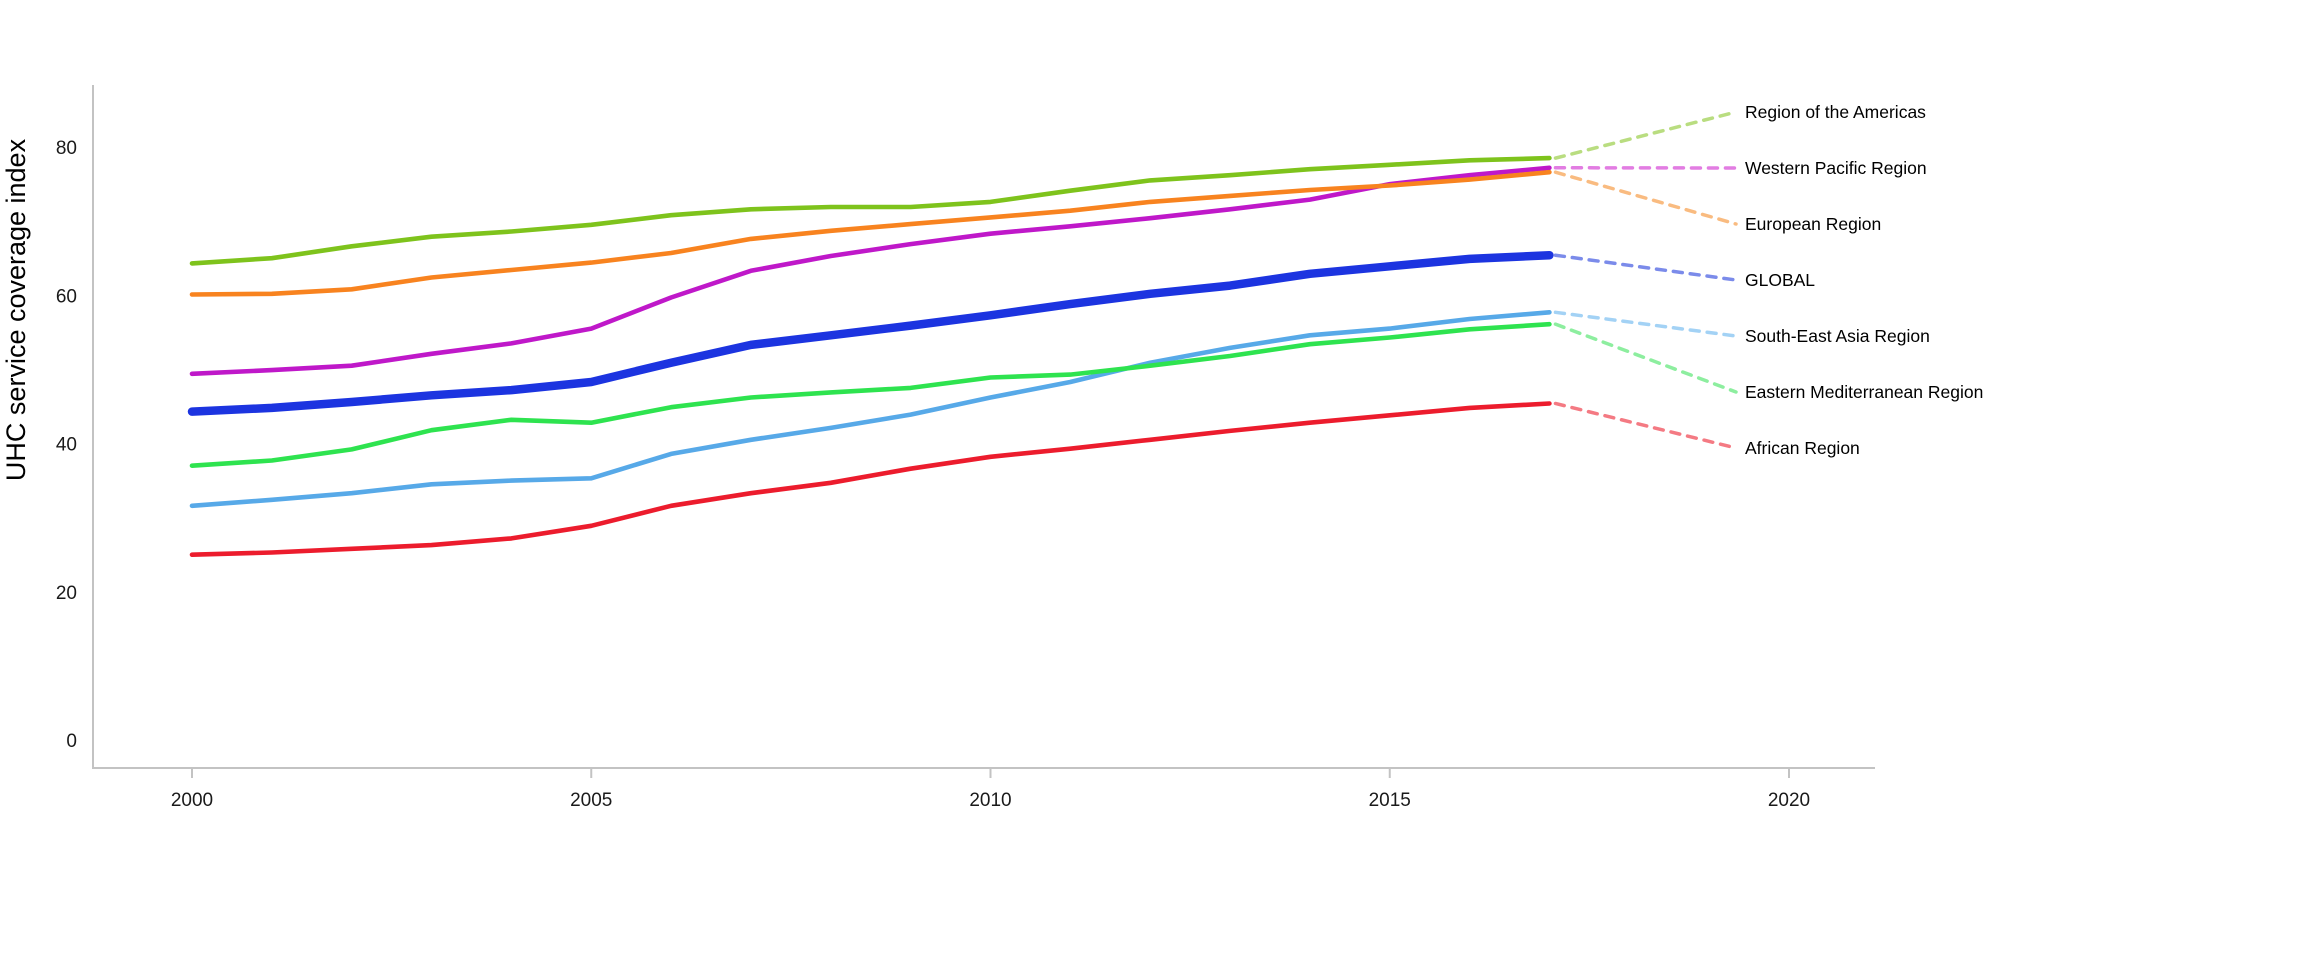 The image size is (2304, 960). I want to click on series-label: European Region, so click(1813, 224).